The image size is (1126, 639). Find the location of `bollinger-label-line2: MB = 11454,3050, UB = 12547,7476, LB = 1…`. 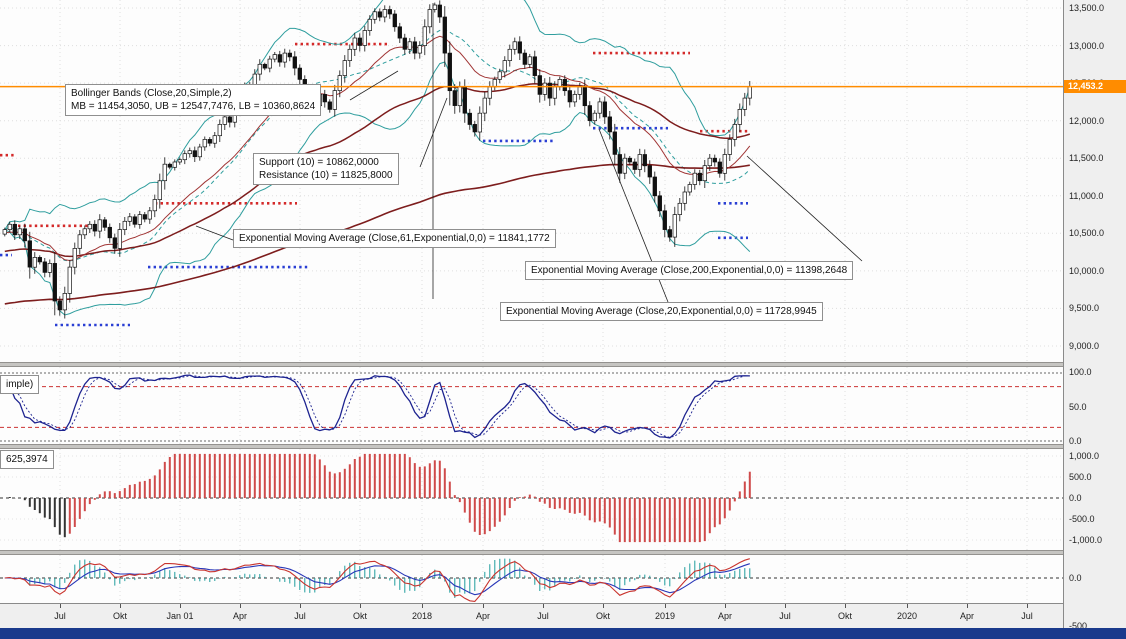

bollinger-label-line2: MB = 11454,3050, UB = 12547,7476, LB = 1… is located at coordinates (193, 106).